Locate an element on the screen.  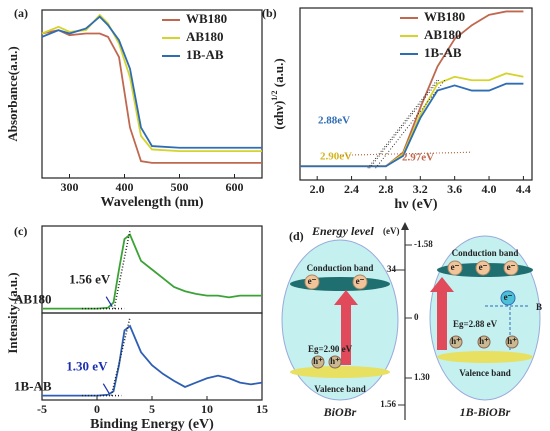
series-label: AB180 is located at coordinates (33, 299).